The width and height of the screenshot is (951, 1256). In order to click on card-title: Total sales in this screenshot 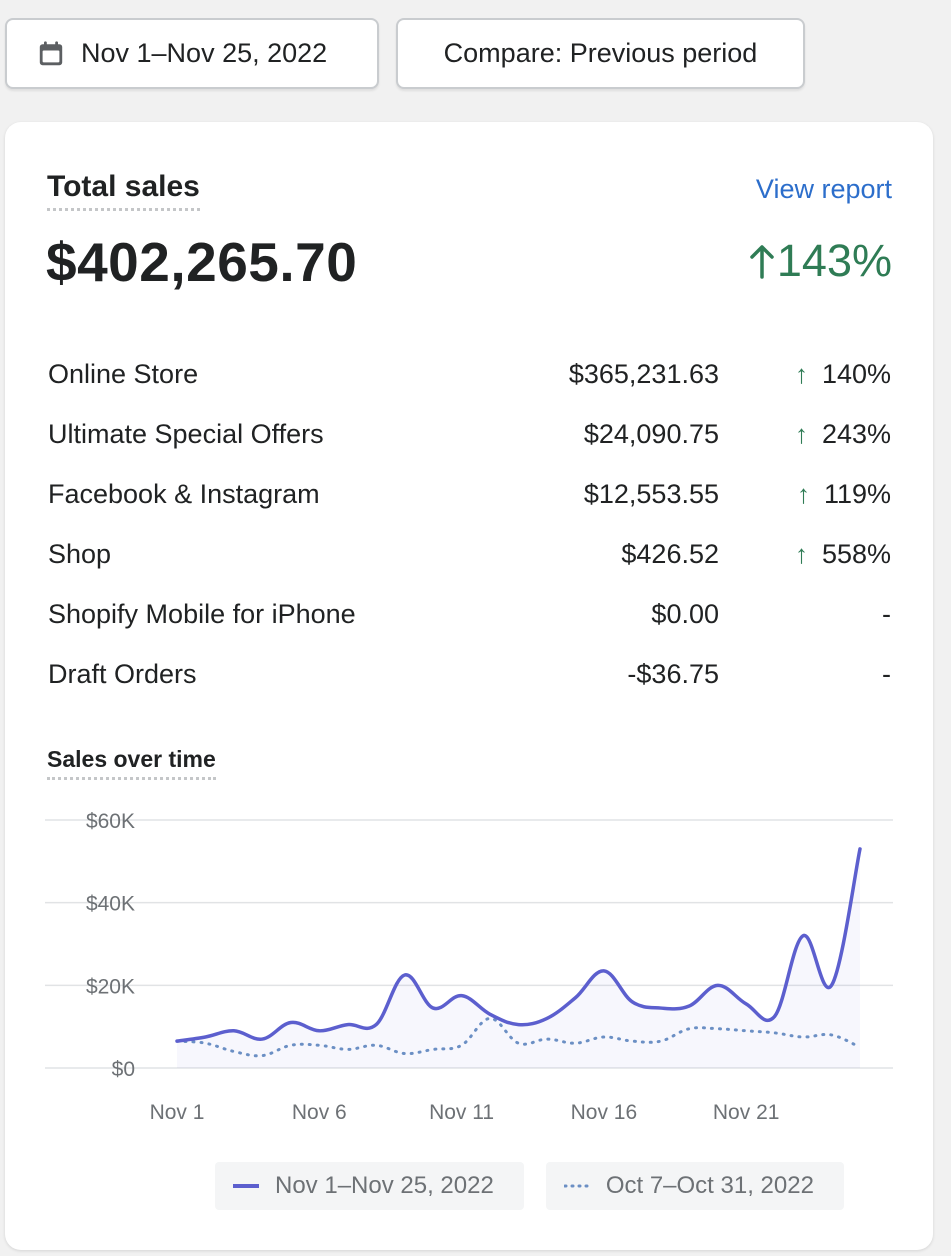, I will do `click(123, 190)`.